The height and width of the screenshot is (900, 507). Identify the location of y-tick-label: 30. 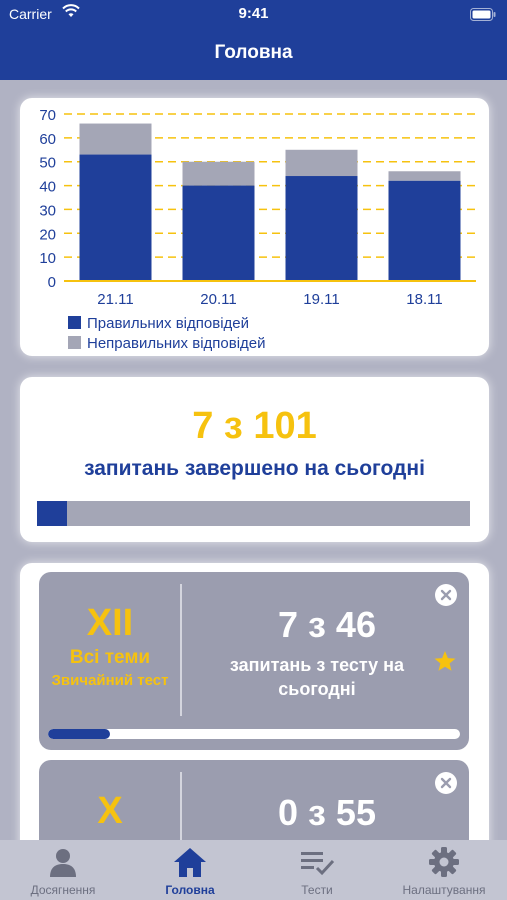
(47, 210).